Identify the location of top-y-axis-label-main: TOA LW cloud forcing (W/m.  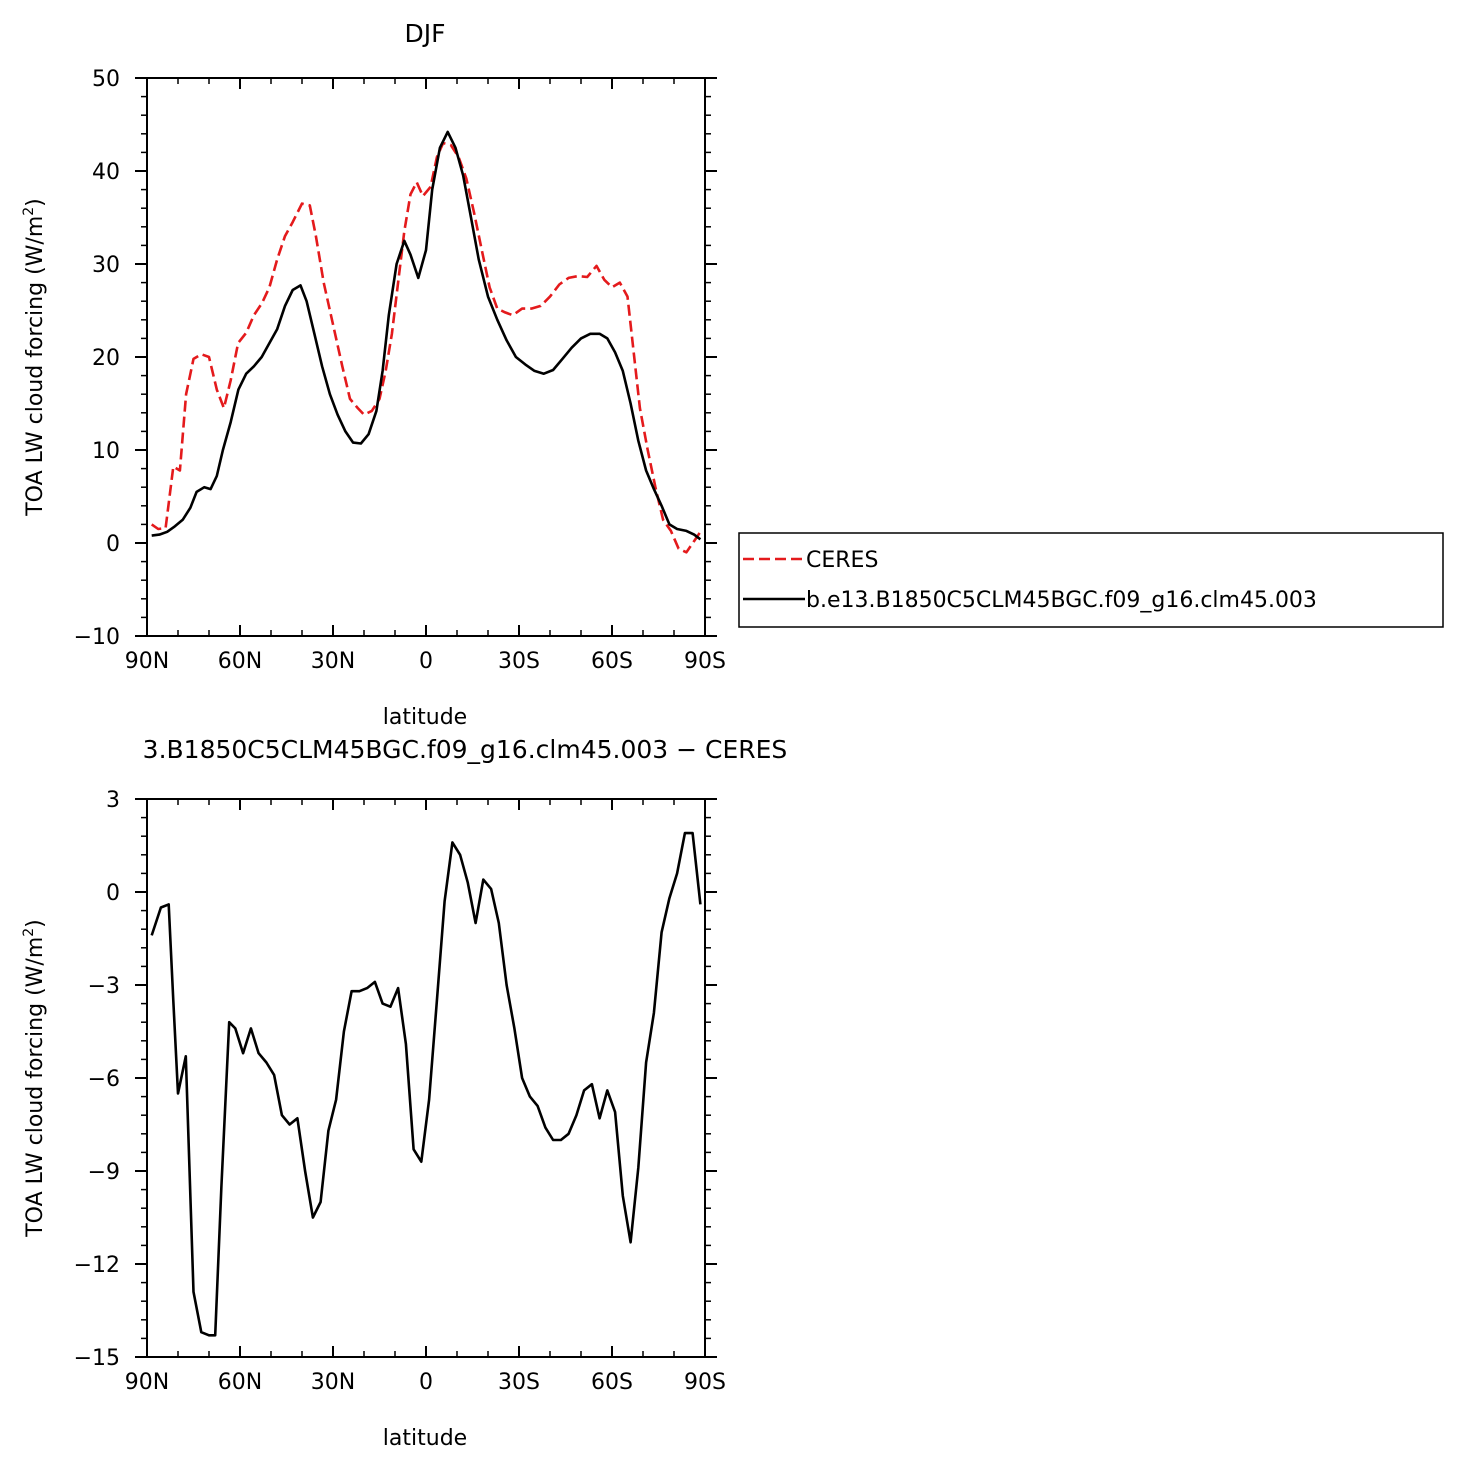
(35, 366).